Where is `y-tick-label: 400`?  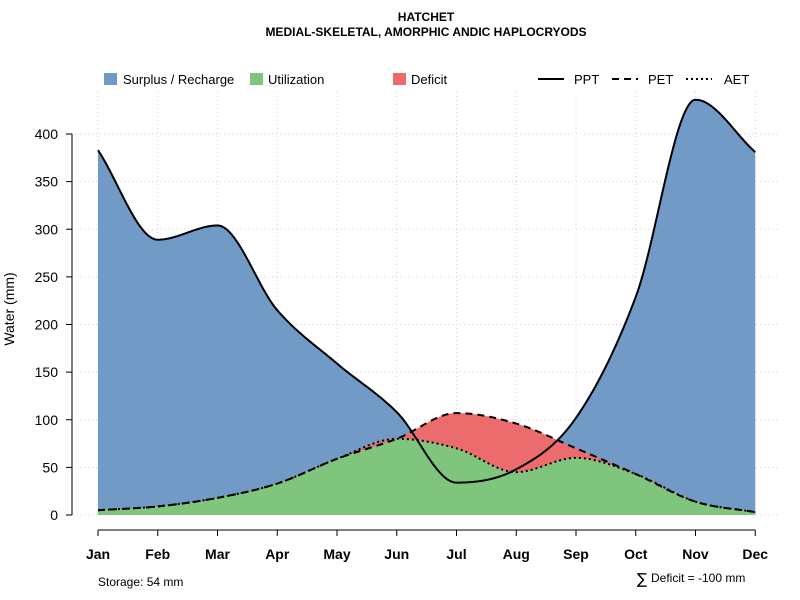
y-tick-label: 400 is located at coordinates (47, 134).